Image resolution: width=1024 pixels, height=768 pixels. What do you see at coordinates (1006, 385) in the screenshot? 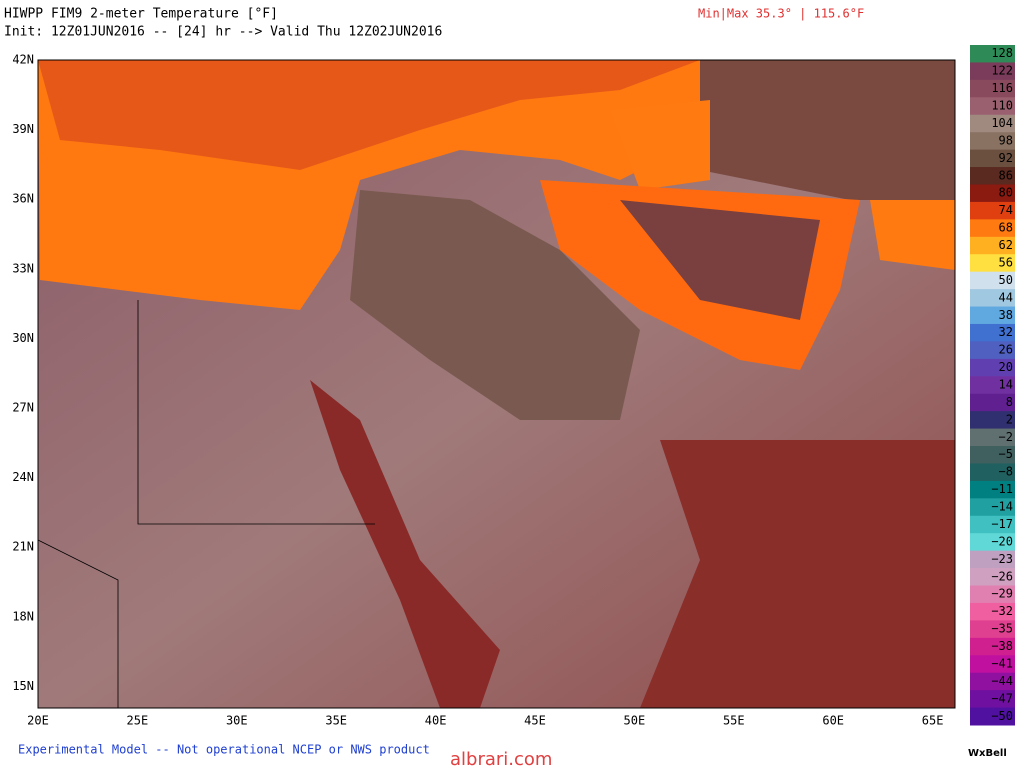
I see `colorbar-label: 14` at bounding box center [1006, 385].